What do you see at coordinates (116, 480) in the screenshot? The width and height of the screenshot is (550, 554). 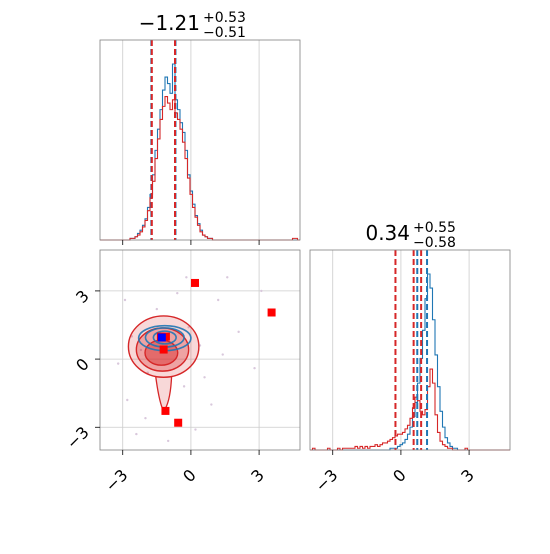 I see `x-tick-label-2d-0: −3` at bounding box center [116, 480].